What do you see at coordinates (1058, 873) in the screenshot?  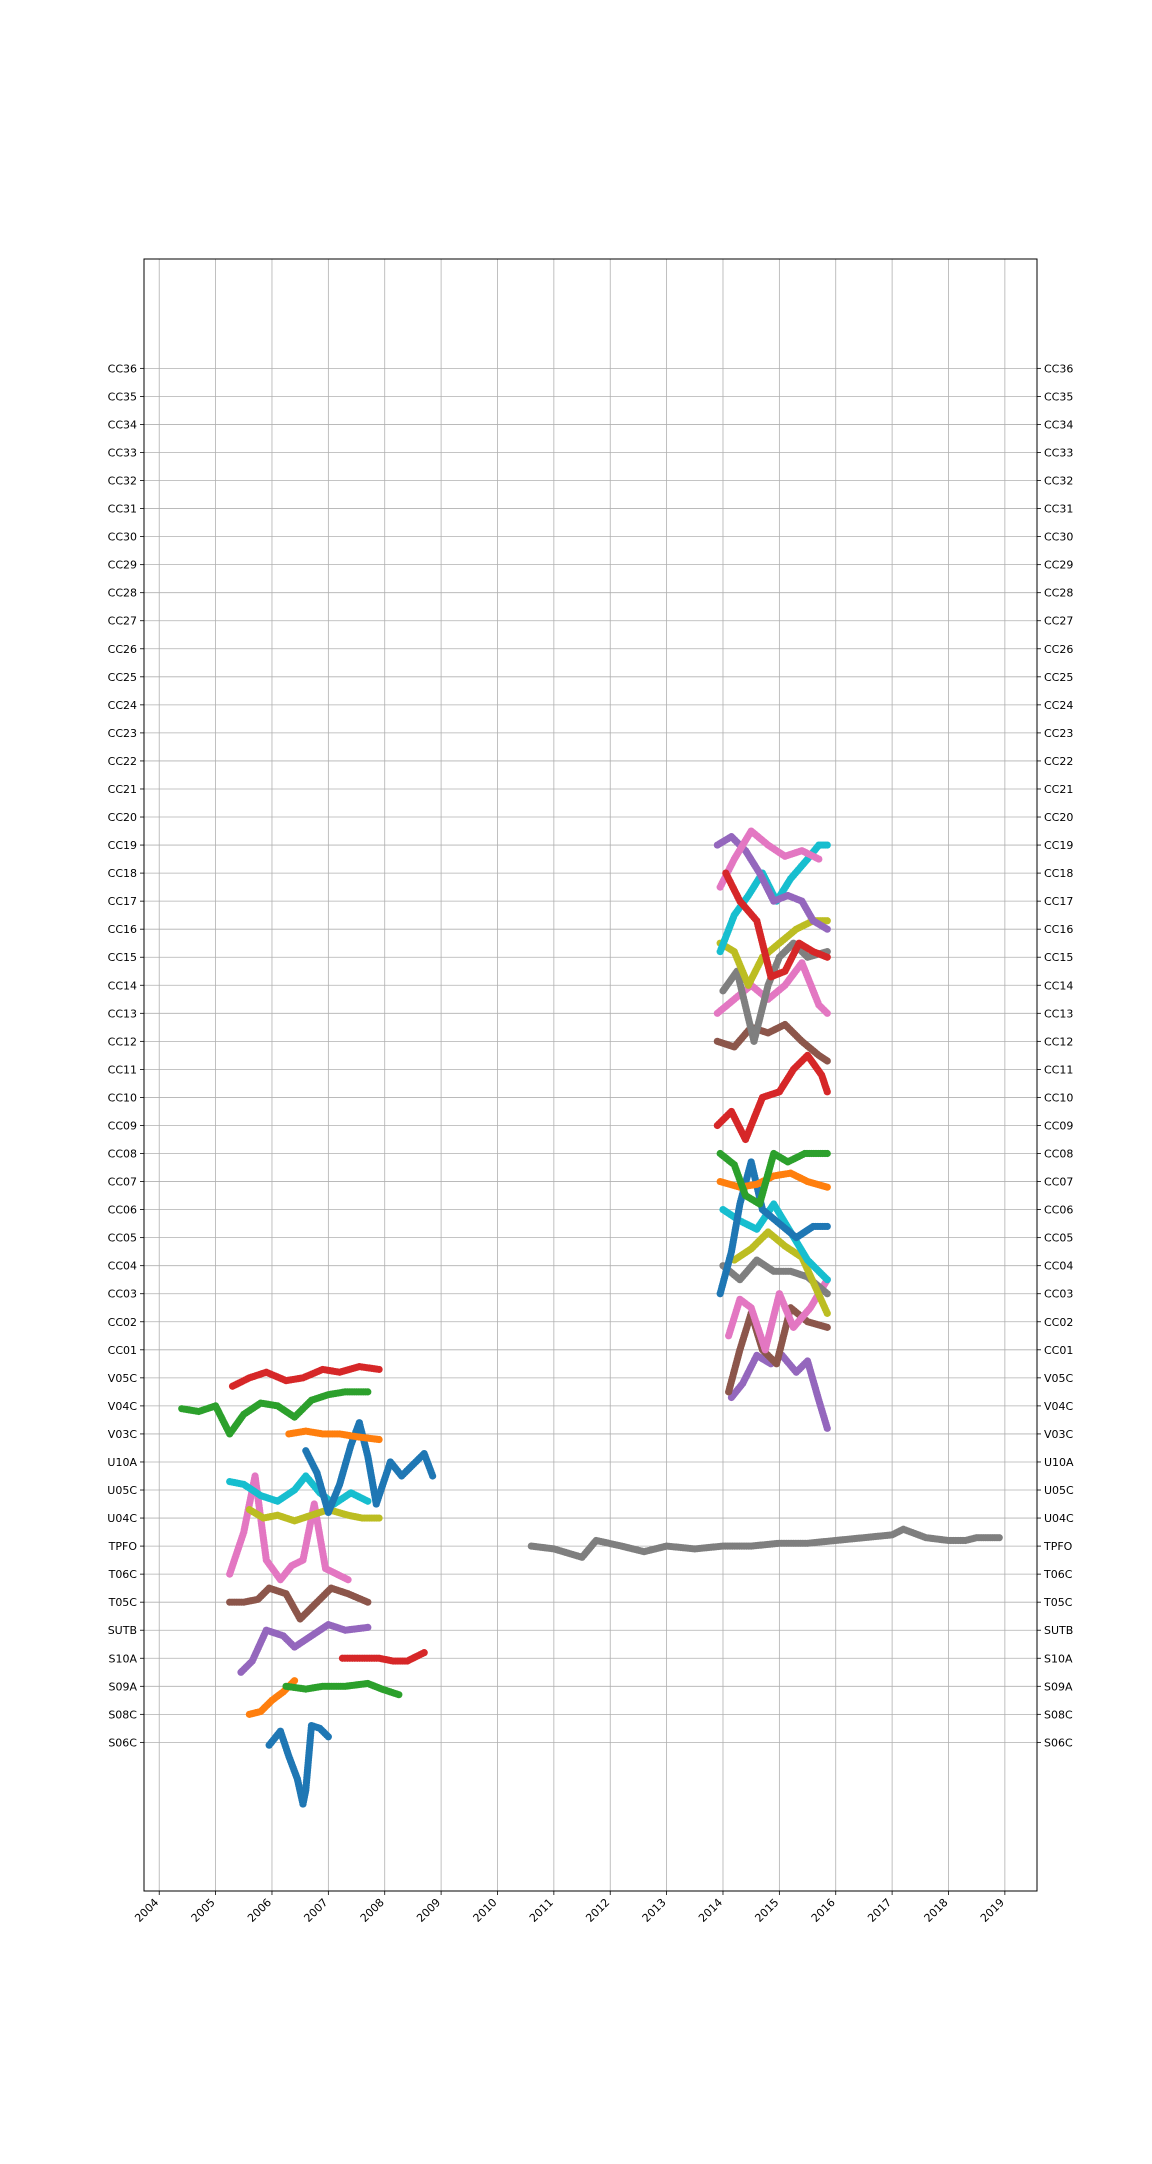 I see `y-tick-label-right: CC18` at bounding box center [1058, 873].